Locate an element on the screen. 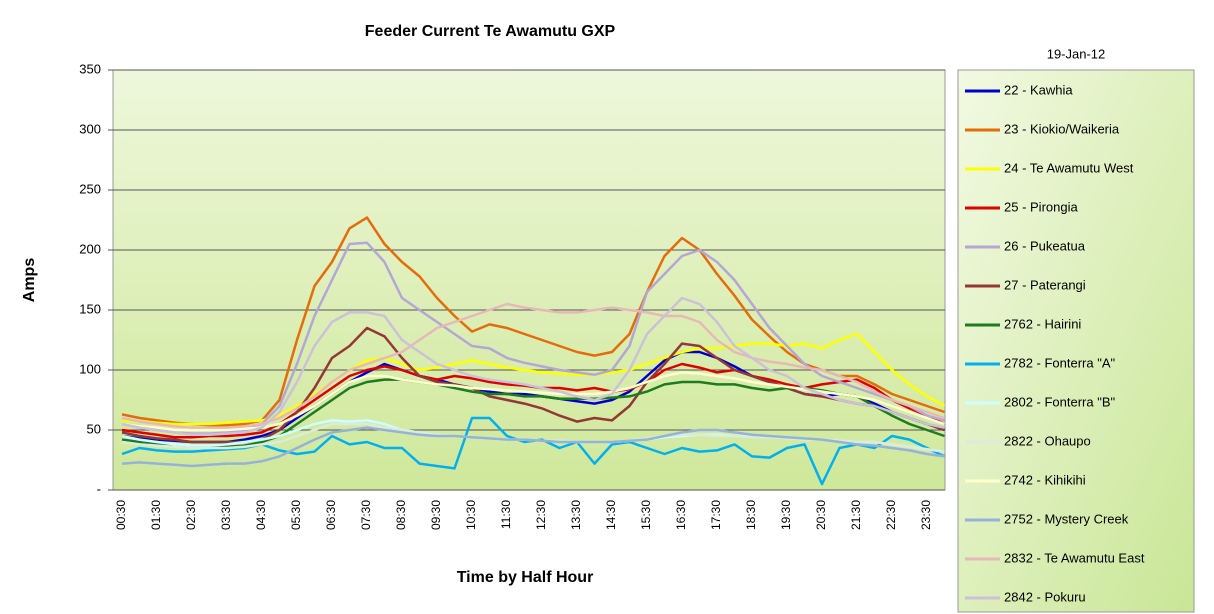  x-tick-label: 07:30 is located at coordinates (366, 515).